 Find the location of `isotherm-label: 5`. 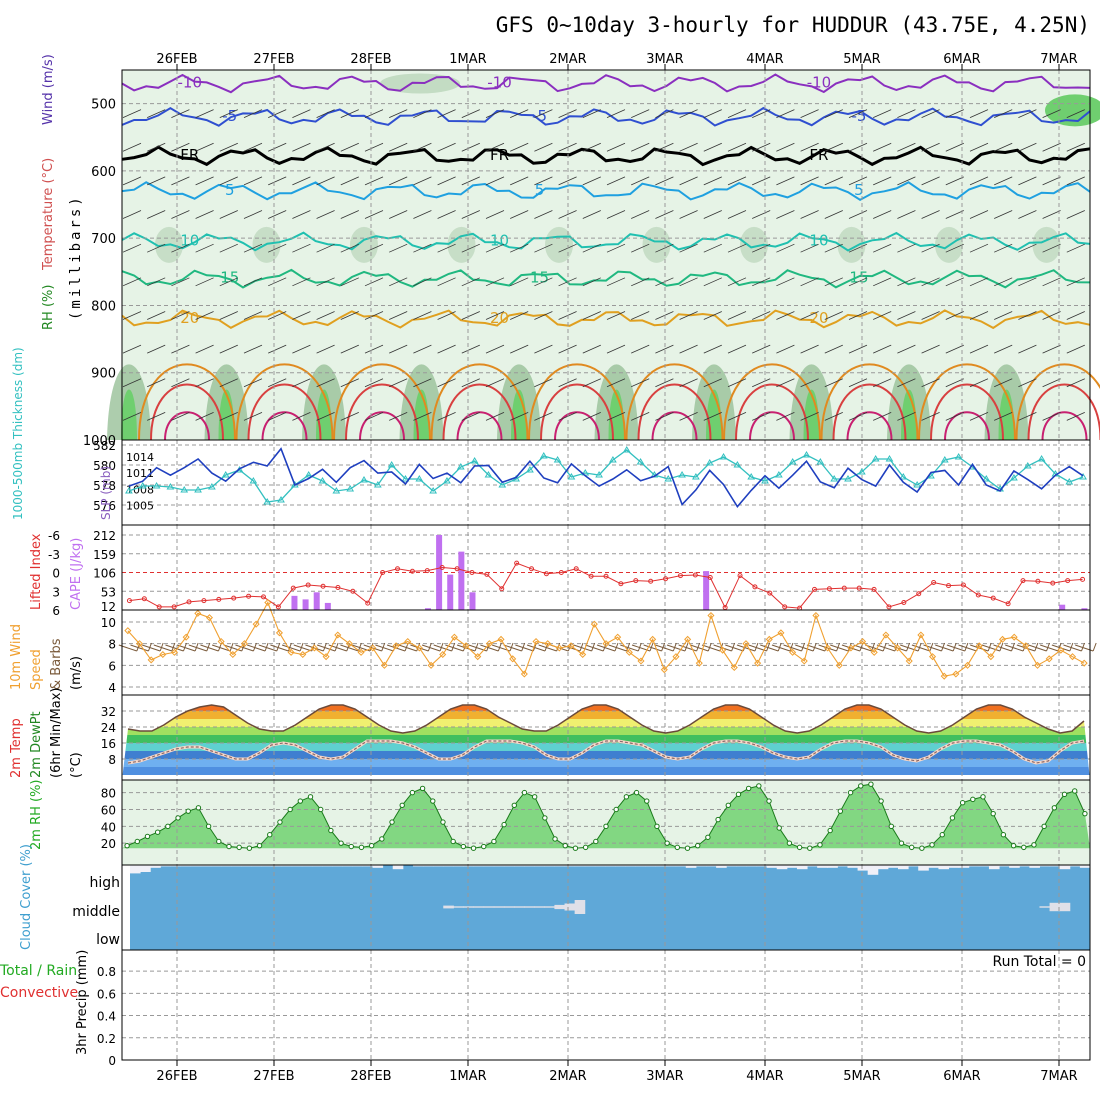

isotherm-label: 5 is located at coordinates (859, 190).